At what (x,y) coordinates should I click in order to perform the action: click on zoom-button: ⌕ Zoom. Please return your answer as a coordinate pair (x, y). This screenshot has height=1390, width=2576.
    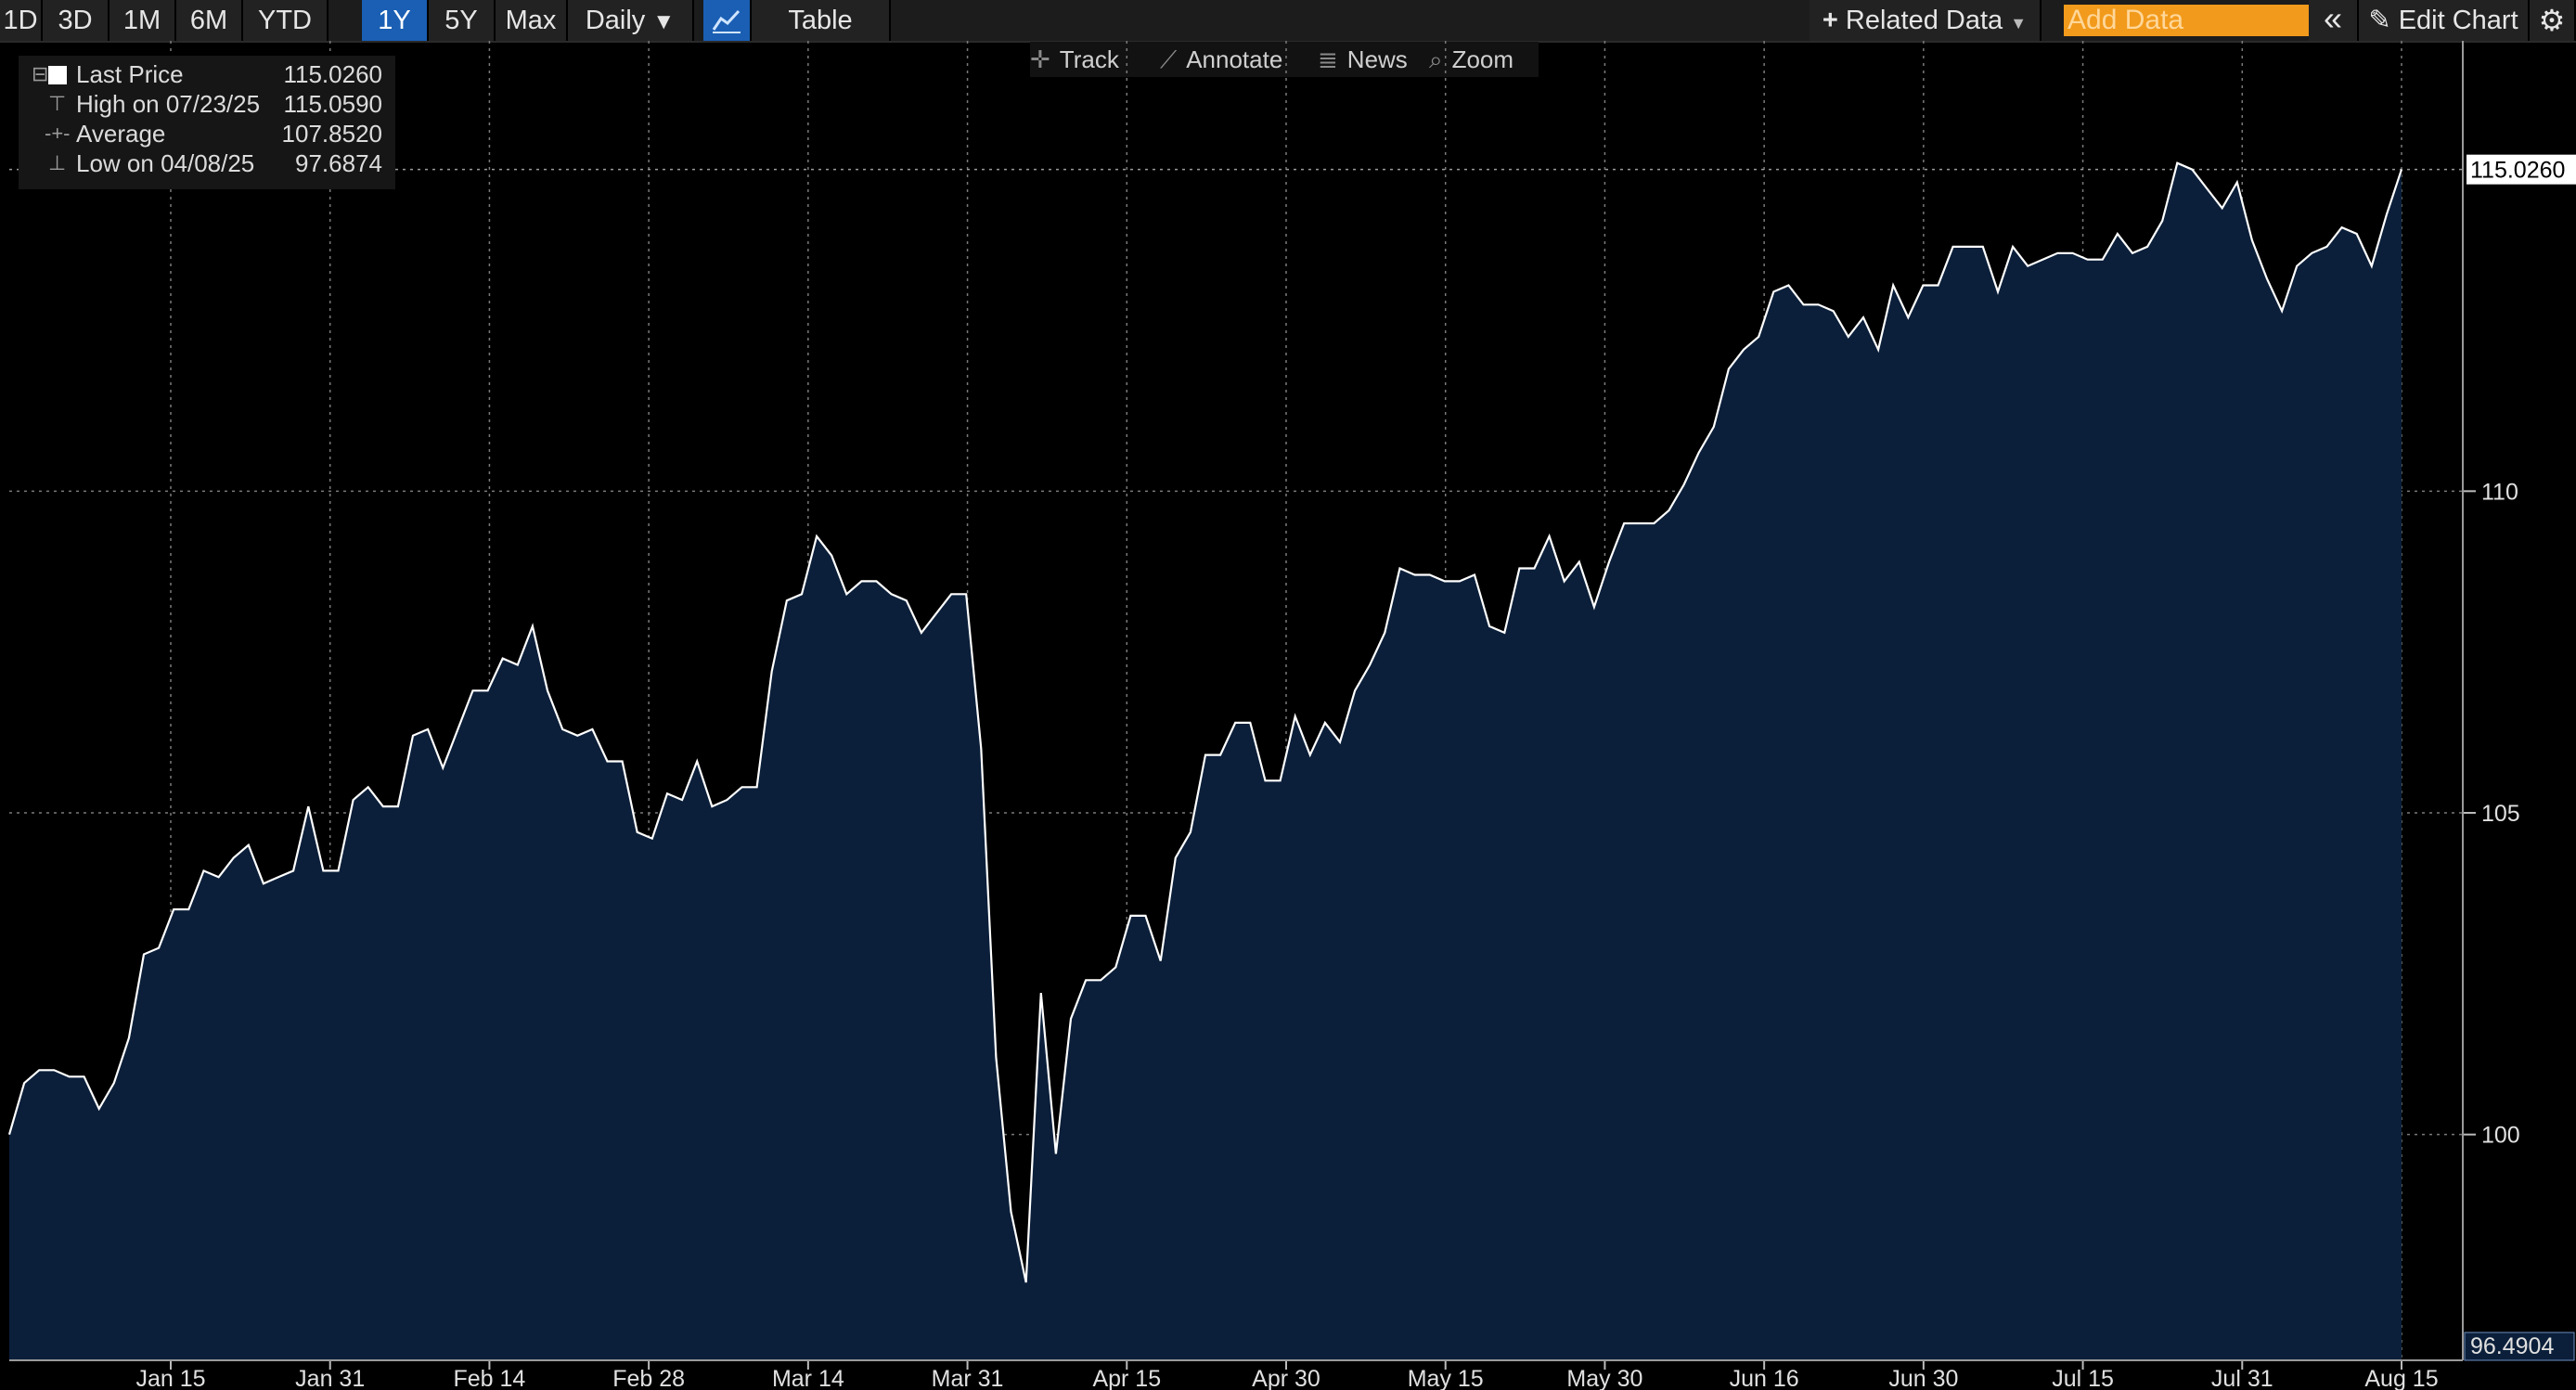
    Looking at the image, I should click on (1471, 59).